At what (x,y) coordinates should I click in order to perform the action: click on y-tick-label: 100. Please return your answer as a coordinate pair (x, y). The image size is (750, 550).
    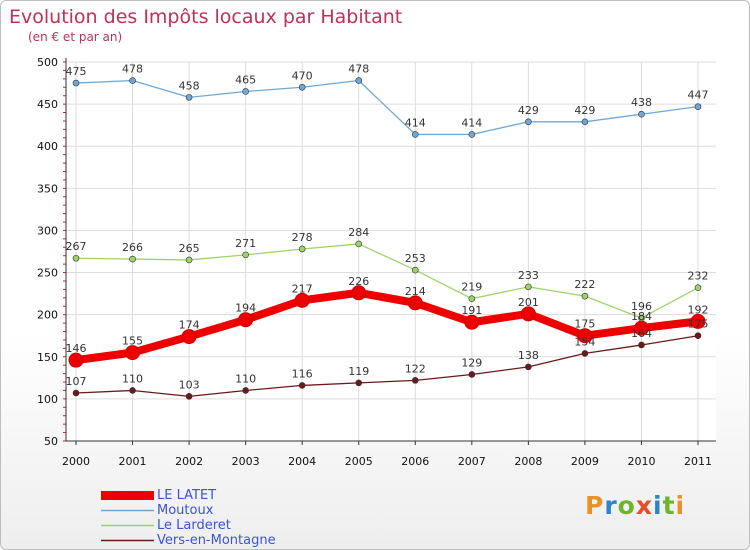
    Looking at the image, I should click on (47, 399).